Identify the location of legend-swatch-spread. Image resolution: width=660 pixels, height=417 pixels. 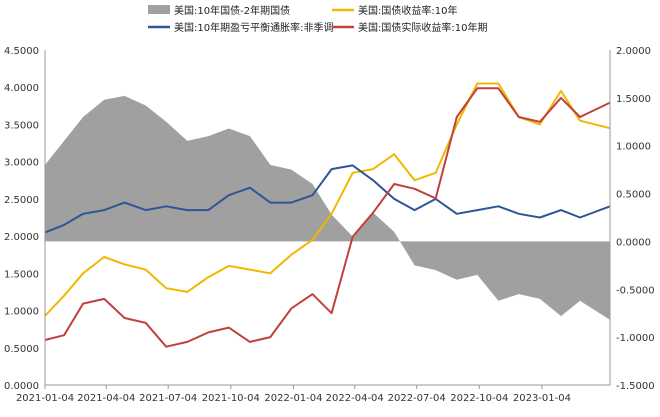
(159, 9).